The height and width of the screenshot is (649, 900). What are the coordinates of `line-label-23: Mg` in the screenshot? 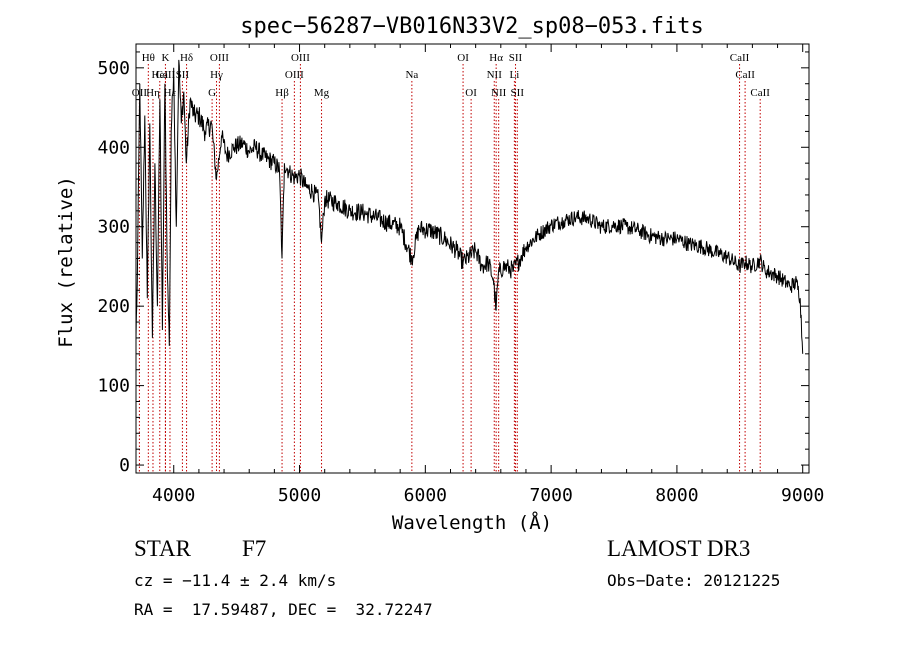 It's located at (322, 93).